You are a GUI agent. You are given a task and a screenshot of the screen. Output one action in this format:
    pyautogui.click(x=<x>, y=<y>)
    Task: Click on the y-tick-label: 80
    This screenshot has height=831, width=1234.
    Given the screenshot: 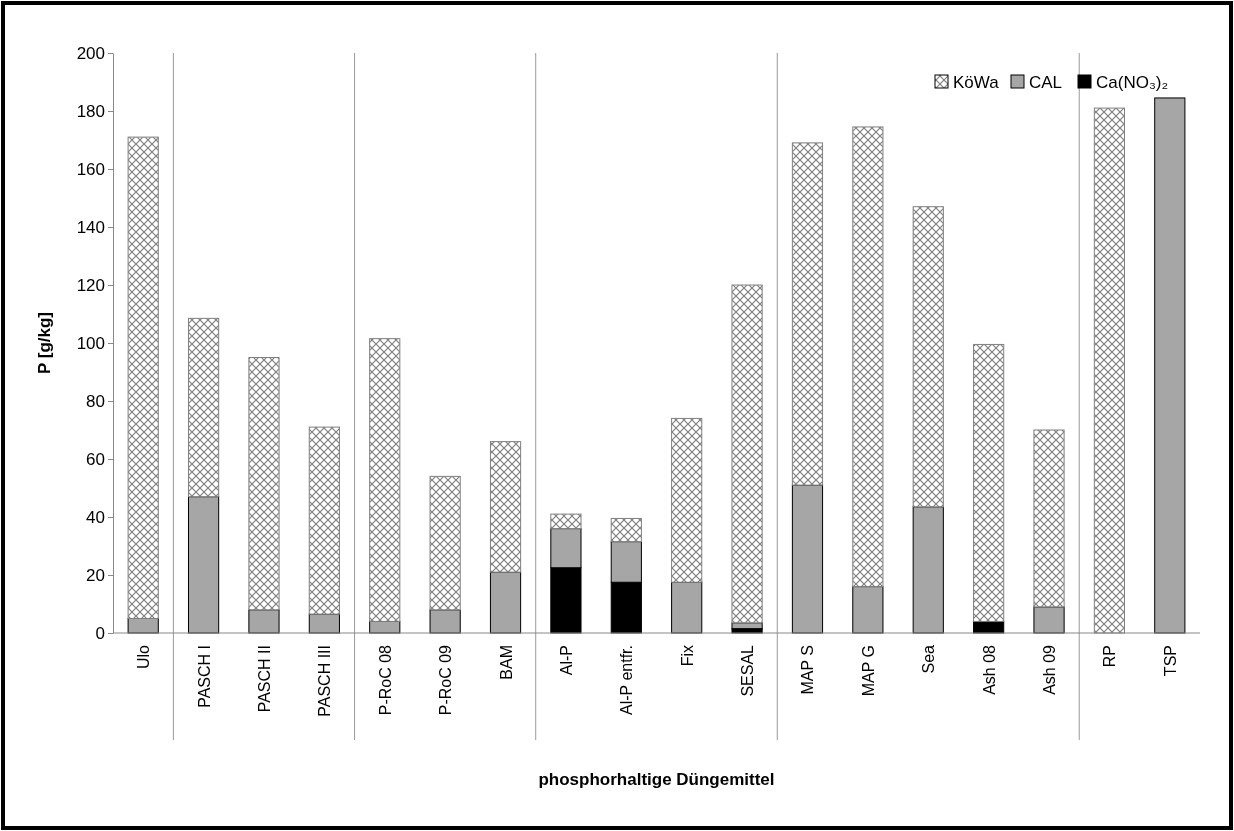 What is the action you would take?
    pyautogui.click(x=95, y=401)
    